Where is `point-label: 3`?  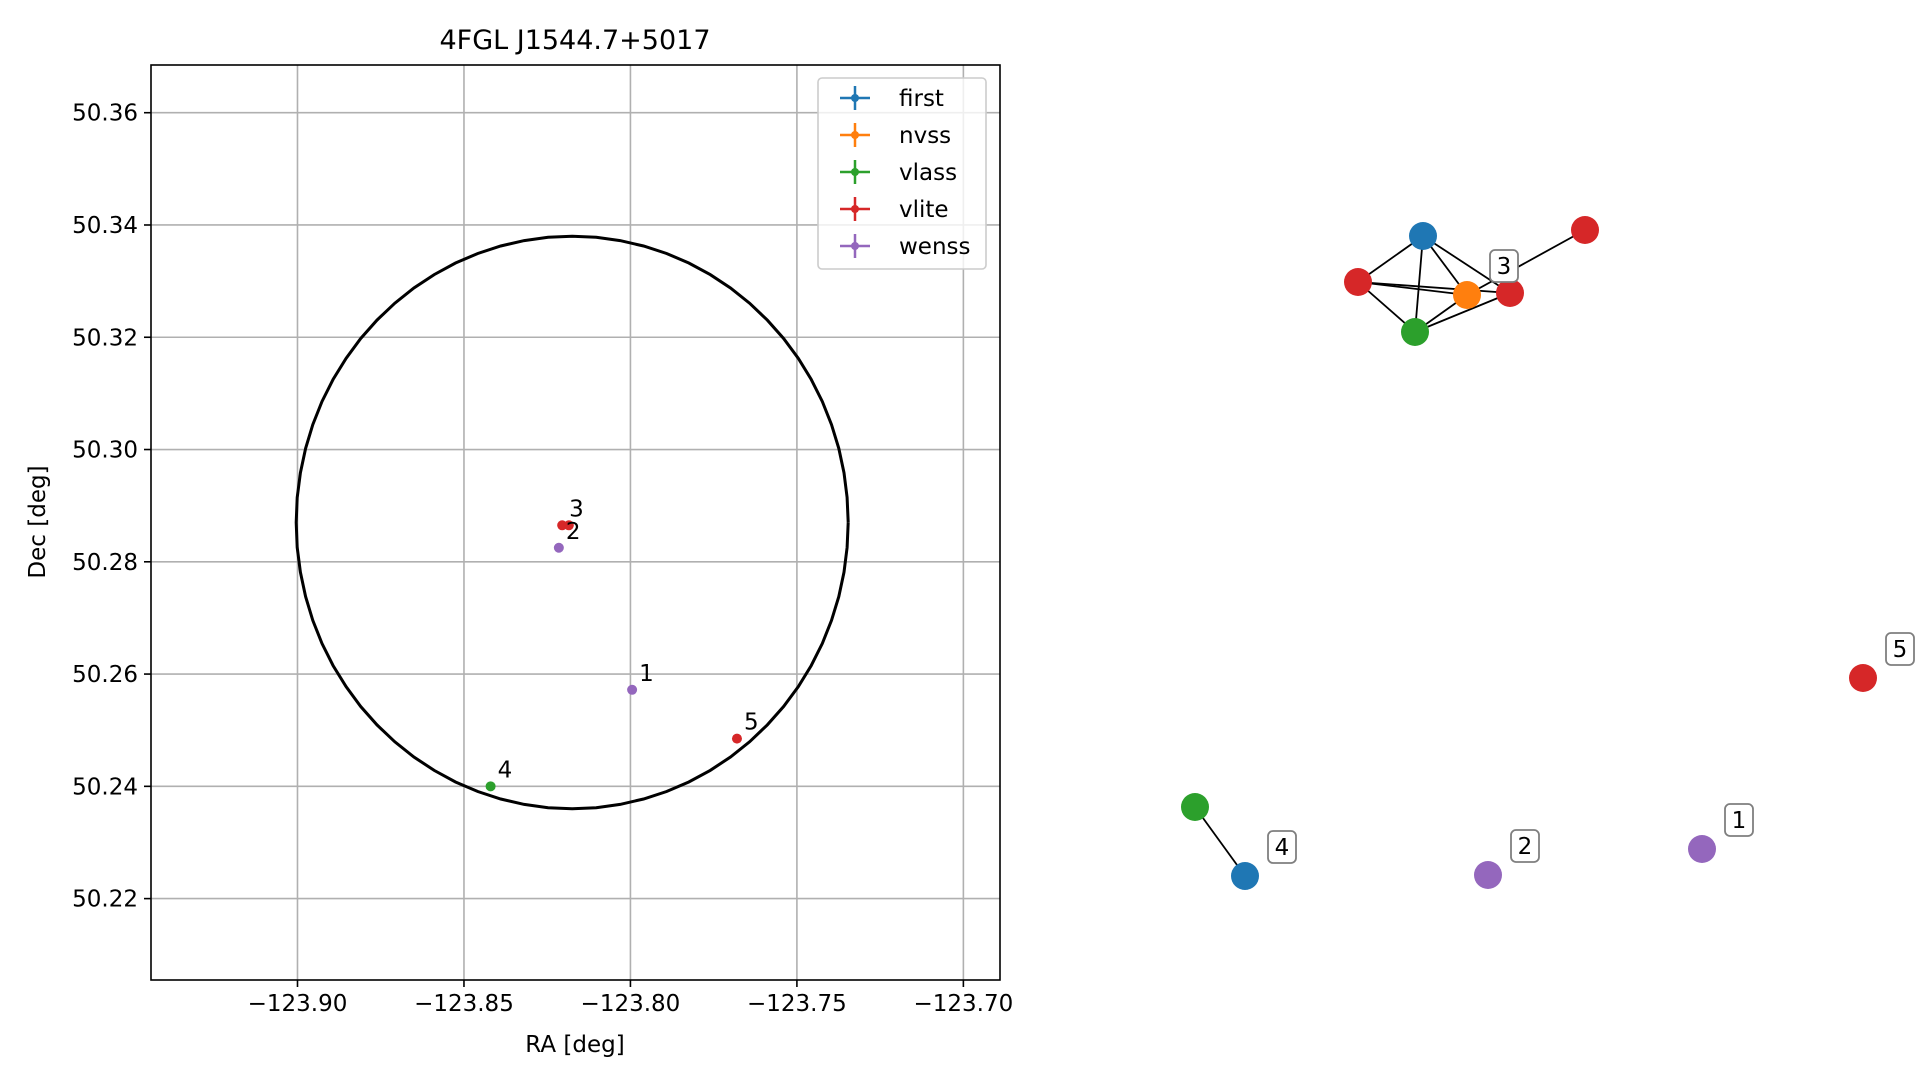
point-label: 3 is located at coordinates (576, 509).